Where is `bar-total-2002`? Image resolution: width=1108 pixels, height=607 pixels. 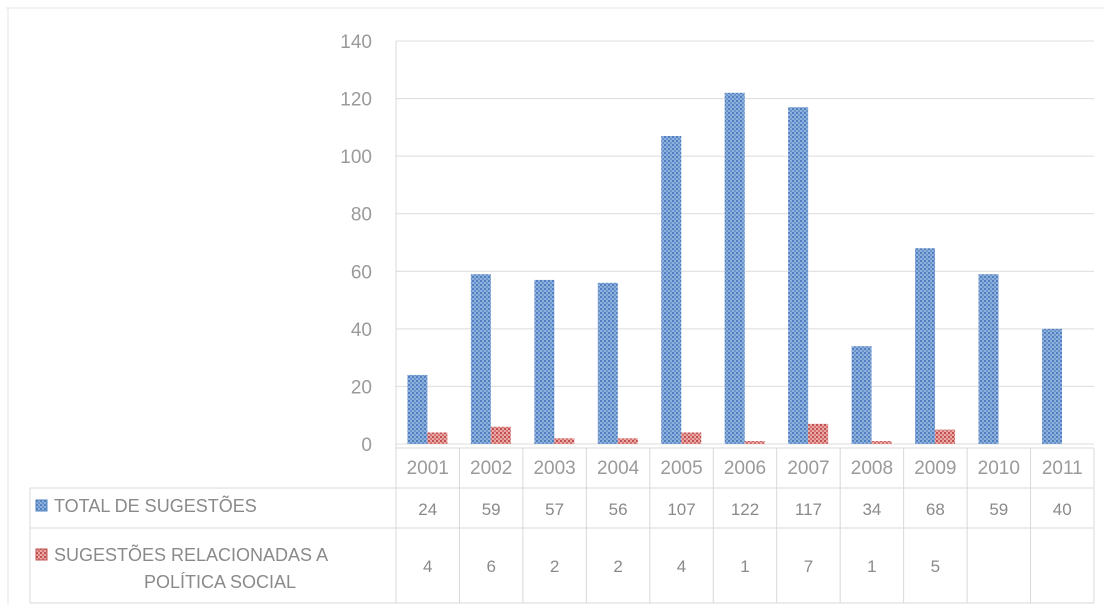
bar-total-2002 is located at coordinates (480, 359).